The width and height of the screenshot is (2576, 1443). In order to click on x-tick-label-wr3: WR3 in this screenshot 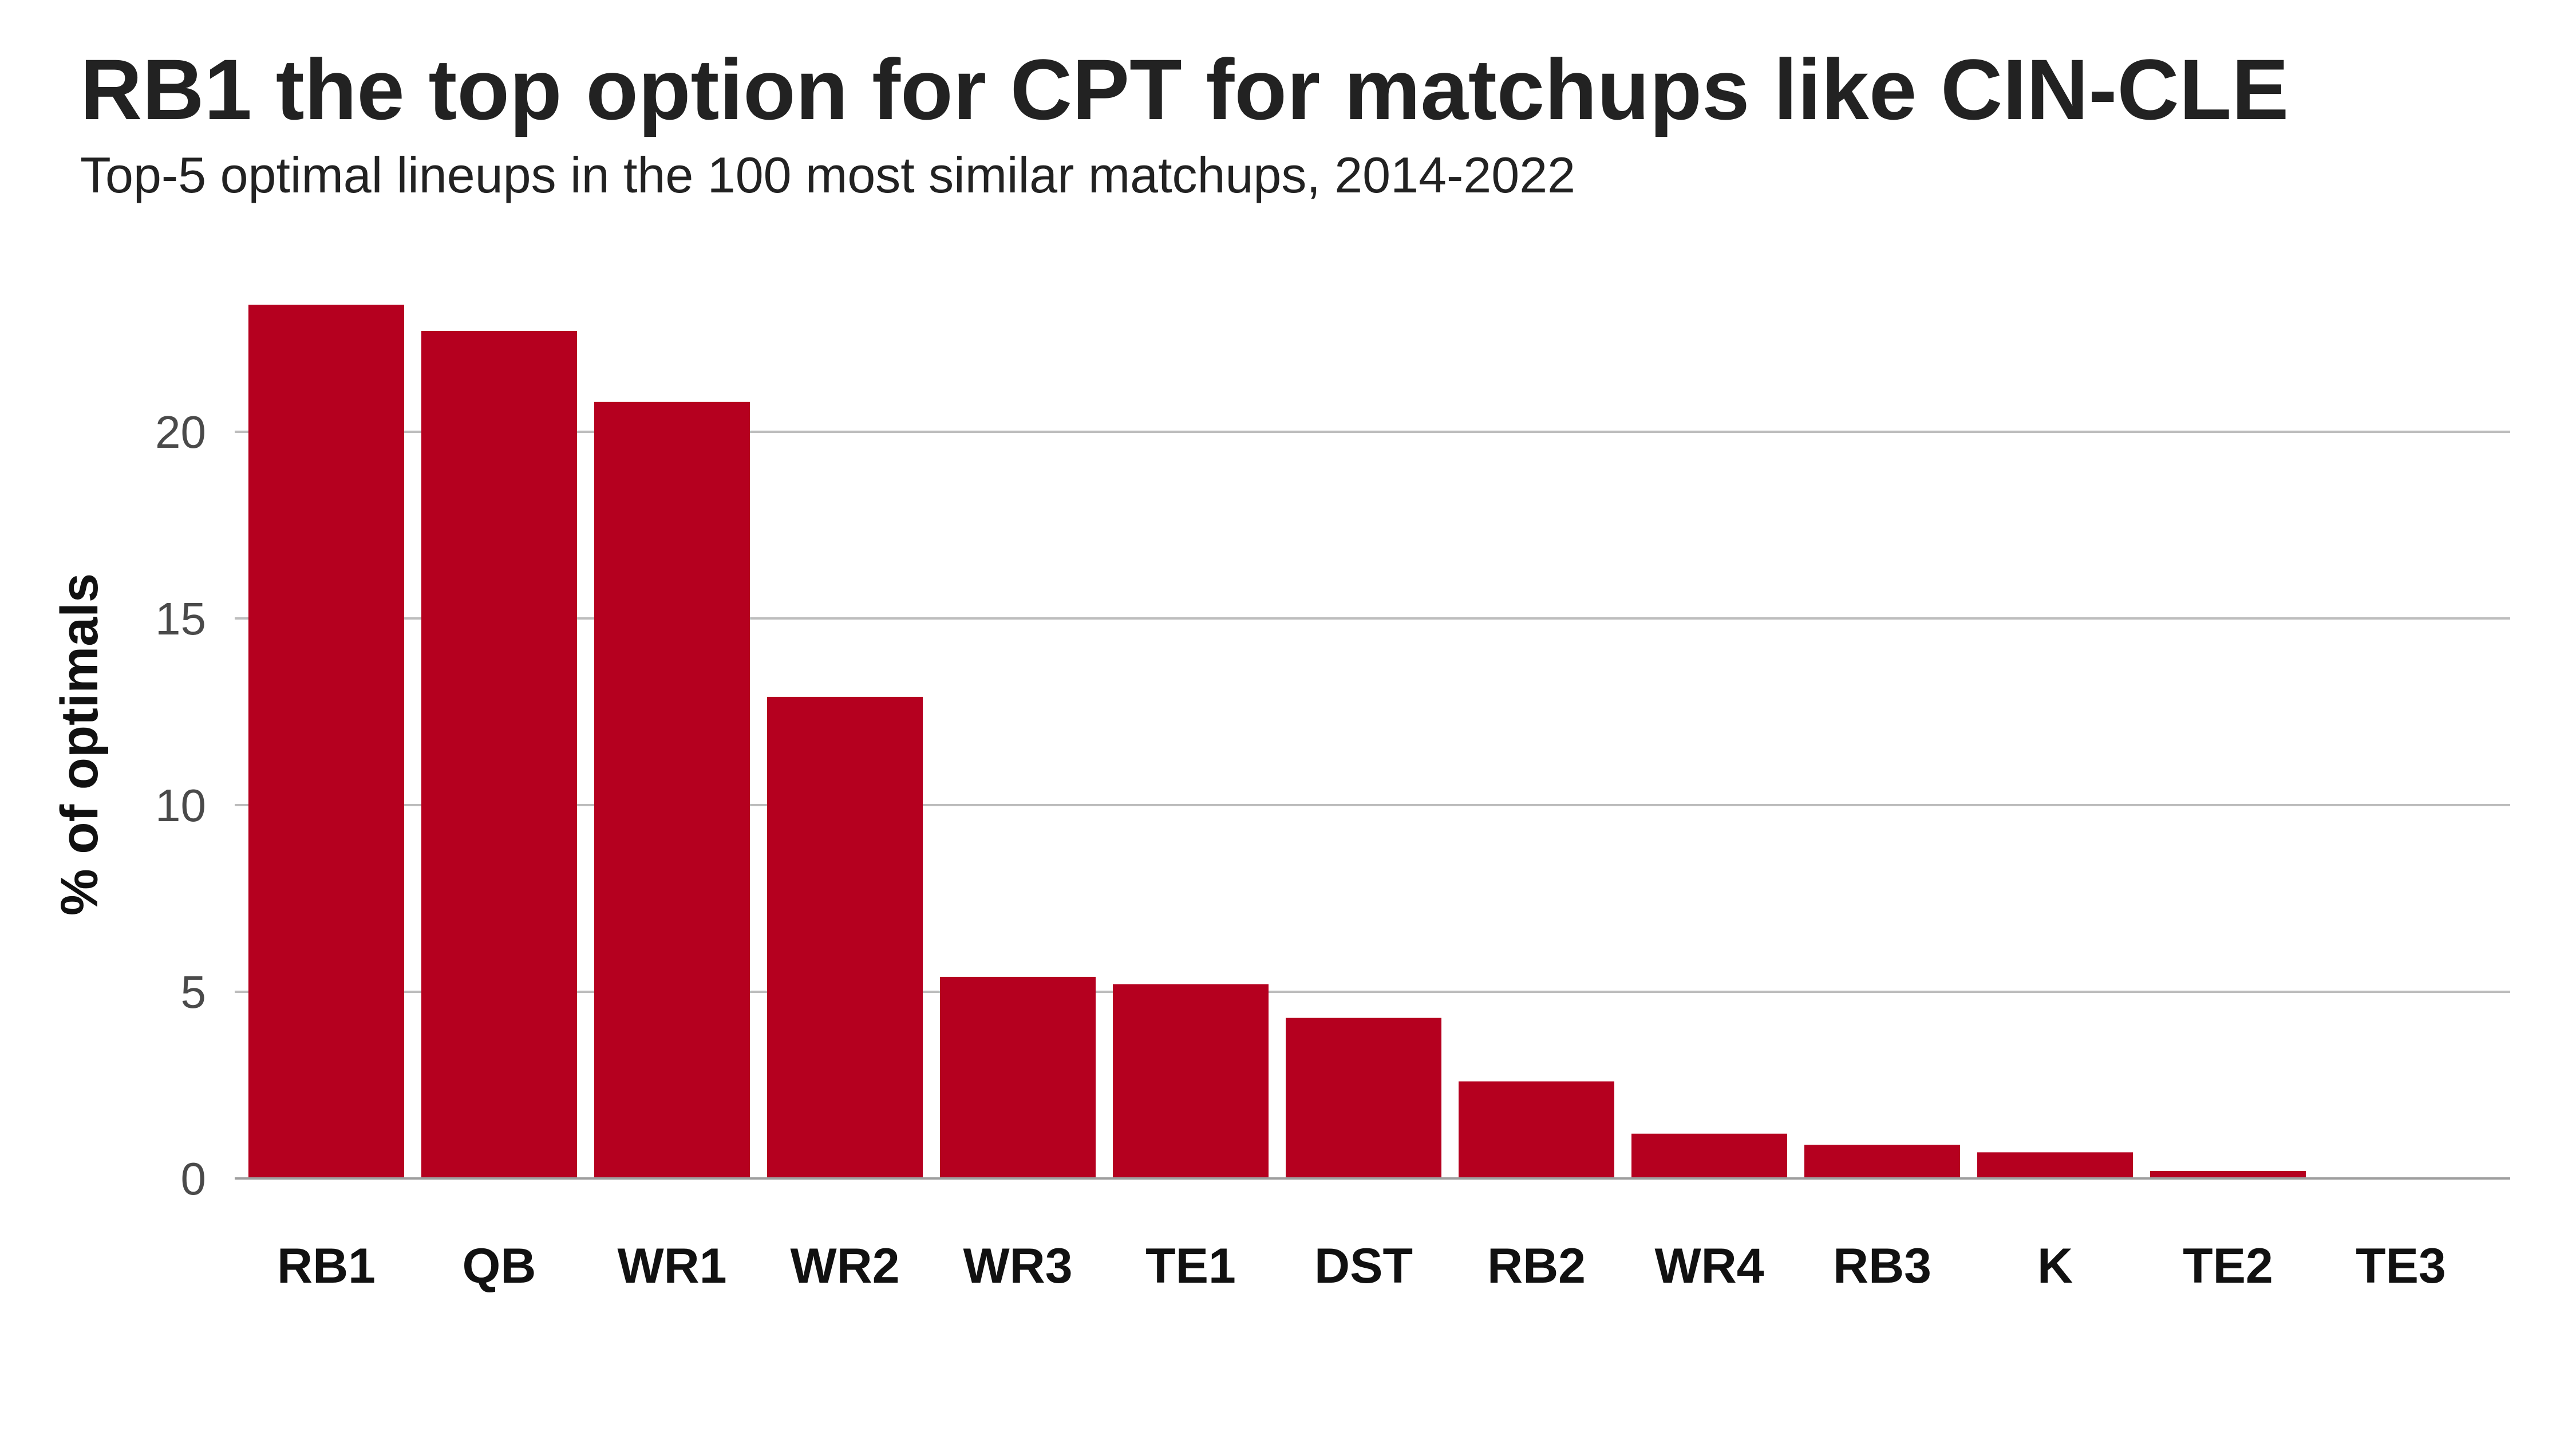, I will do `click(1017, 1266)`.